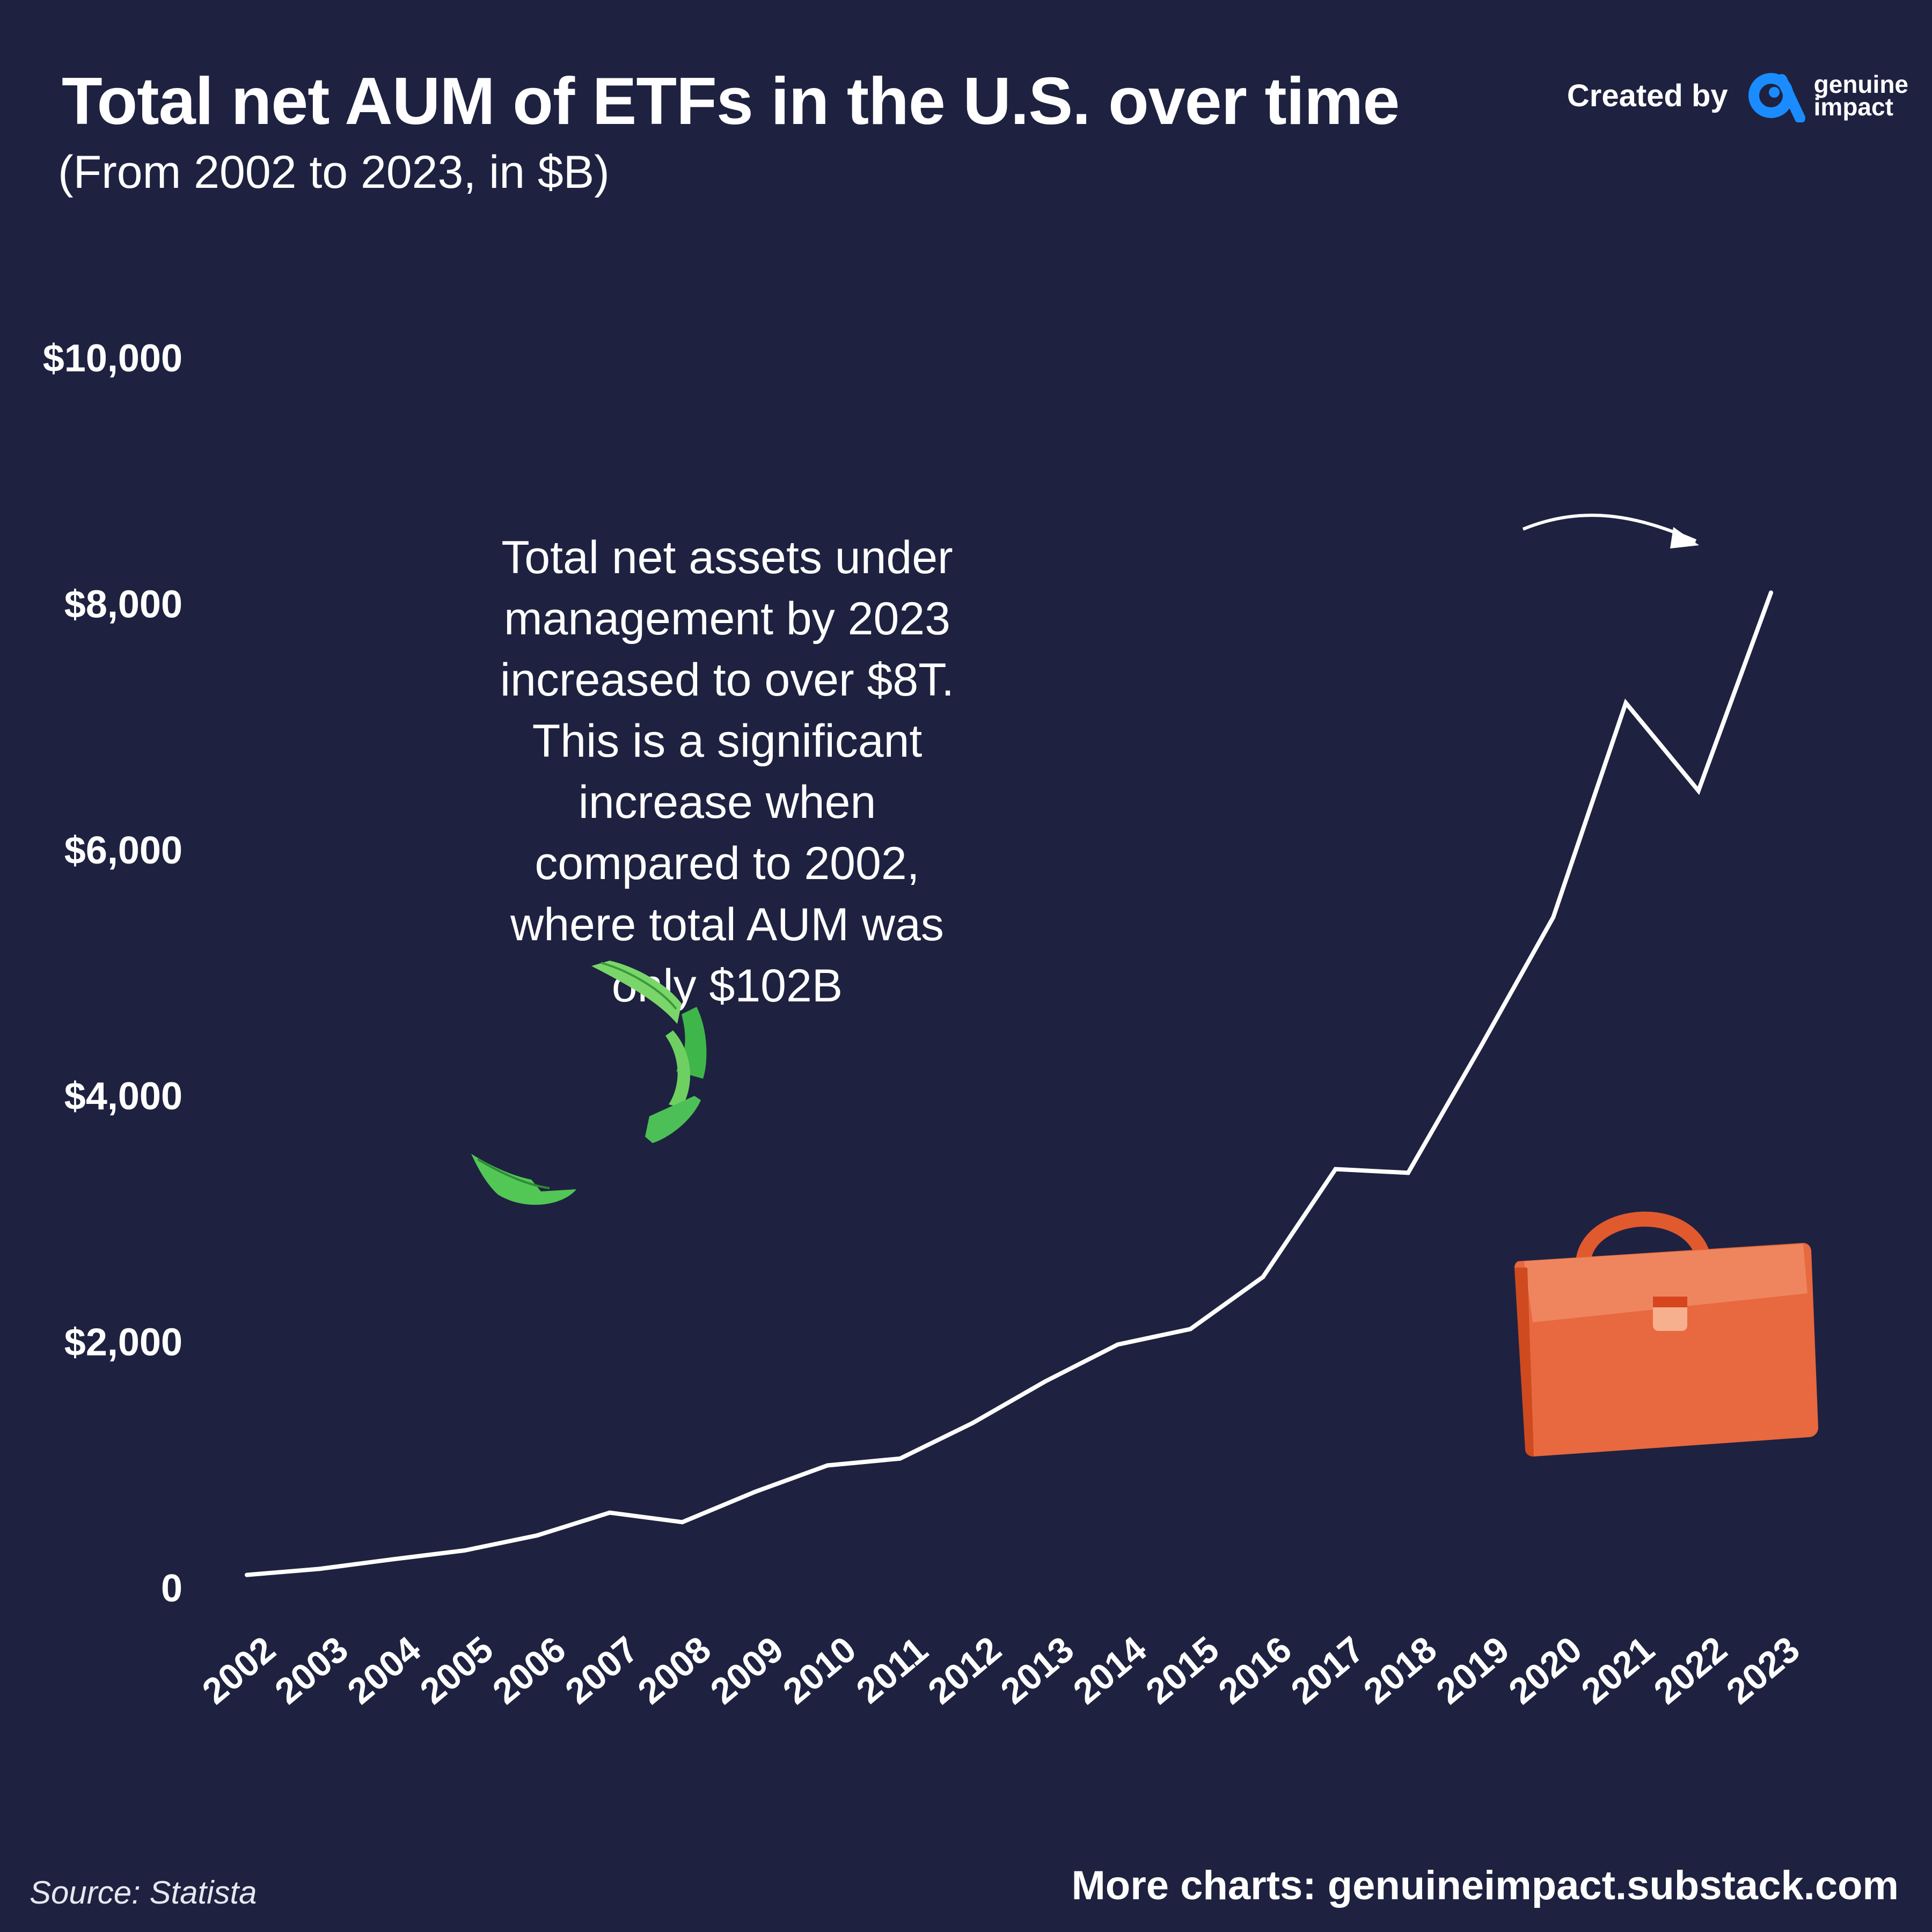 This screenshot has height=1932, width=1932. What do you see at coordinates (1037, 1670) in the screenshot?
I see `x-tick-label: 2013` at bounding box center [1037, 1670].